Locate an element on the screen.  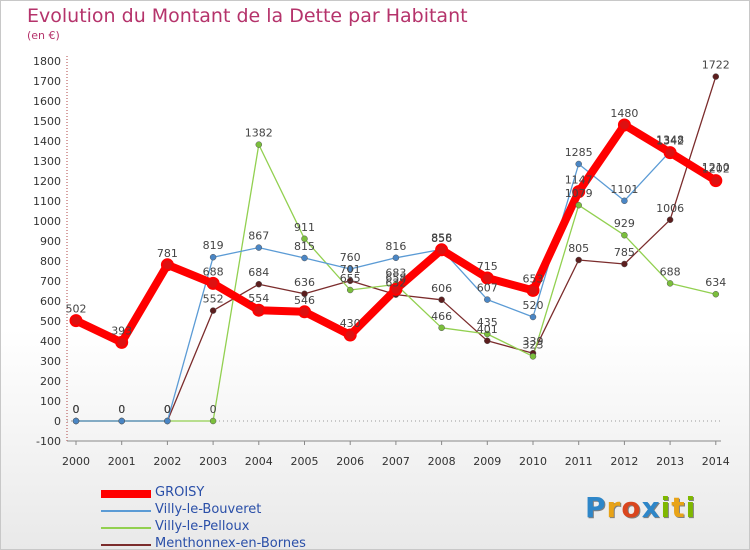
data-label: 911 is located at coordinates (304, 227).